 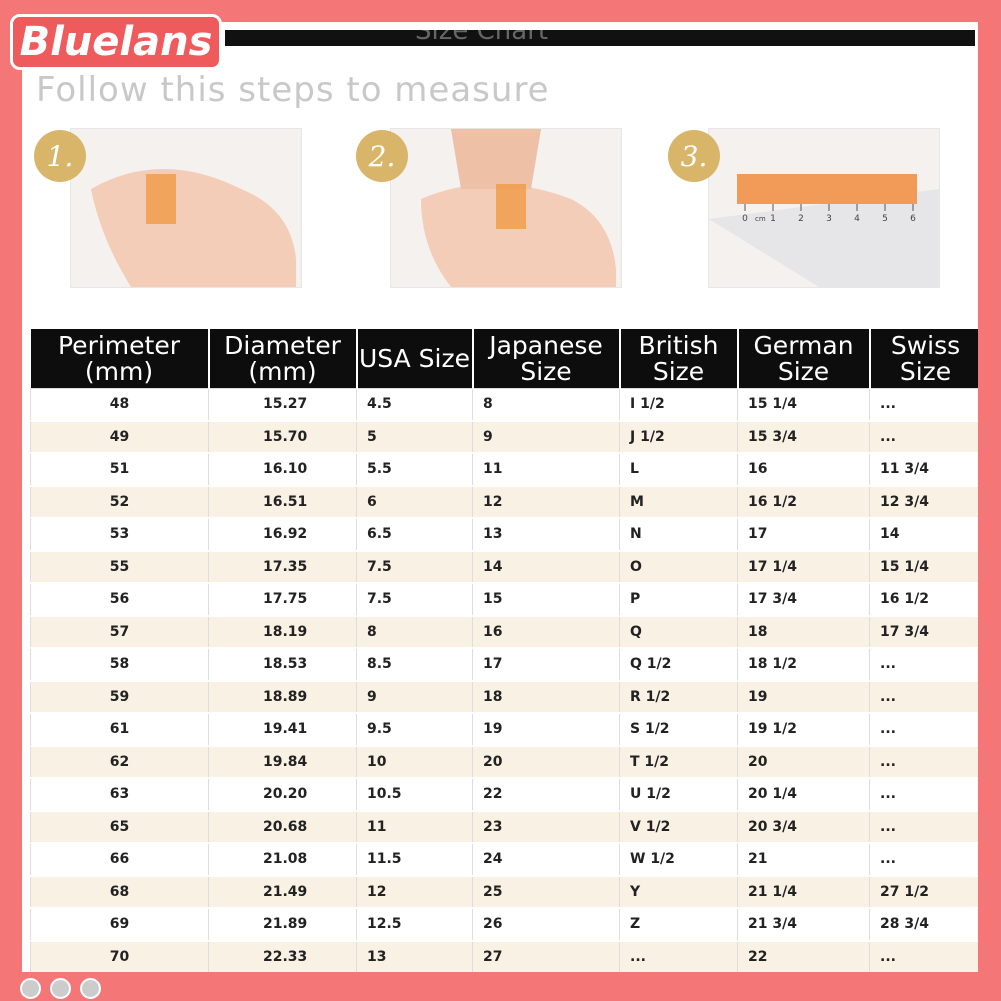 I want to click on table-cell: 23, so click(x=546, y=827).